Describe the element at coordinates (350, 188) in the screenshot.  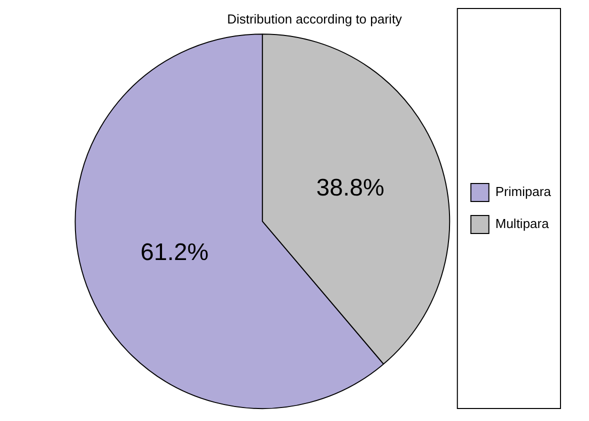
I see `data-label: 38.8%` at that location.